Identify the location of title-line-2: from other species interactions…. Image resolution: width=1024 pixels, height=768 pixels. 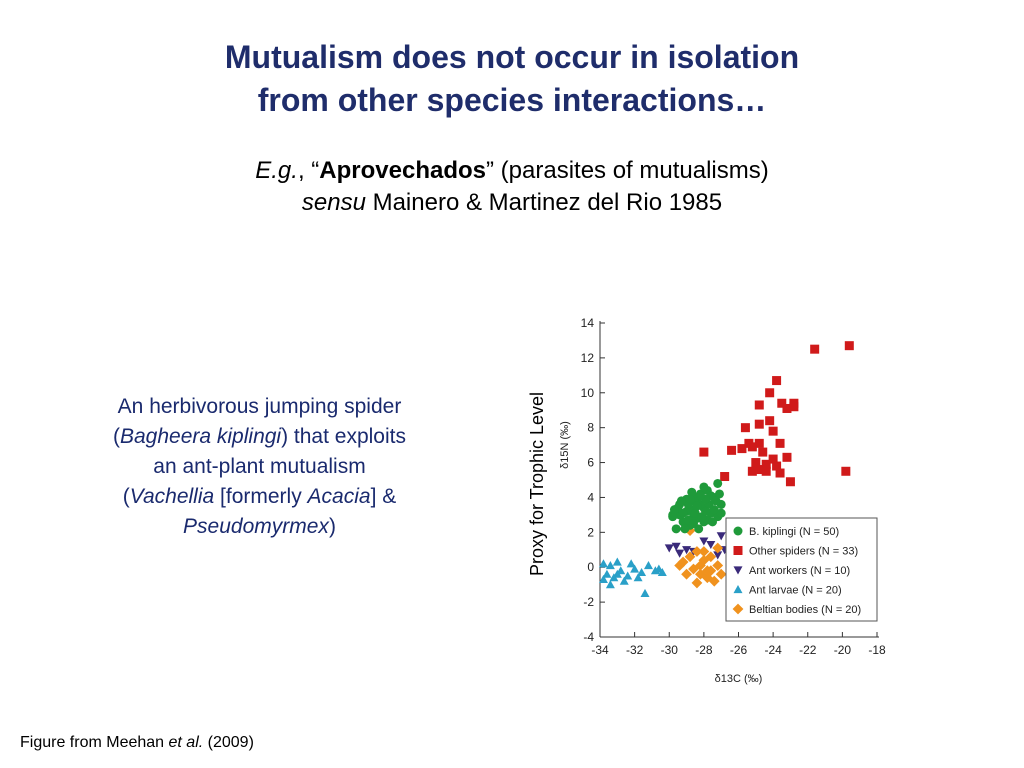
(512, 100).